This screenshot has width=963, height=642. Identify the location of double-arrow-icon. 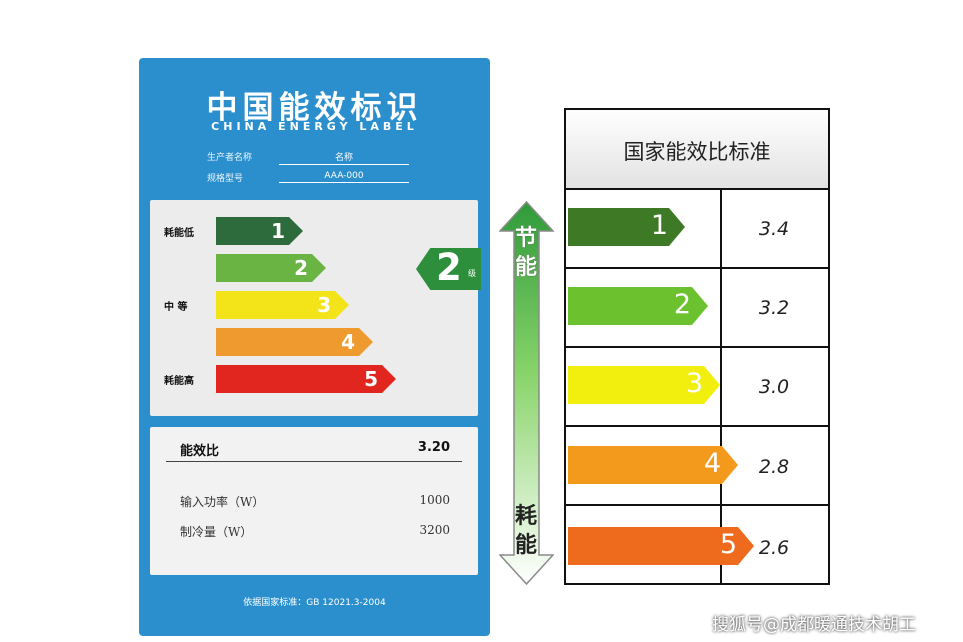
(526, 393).